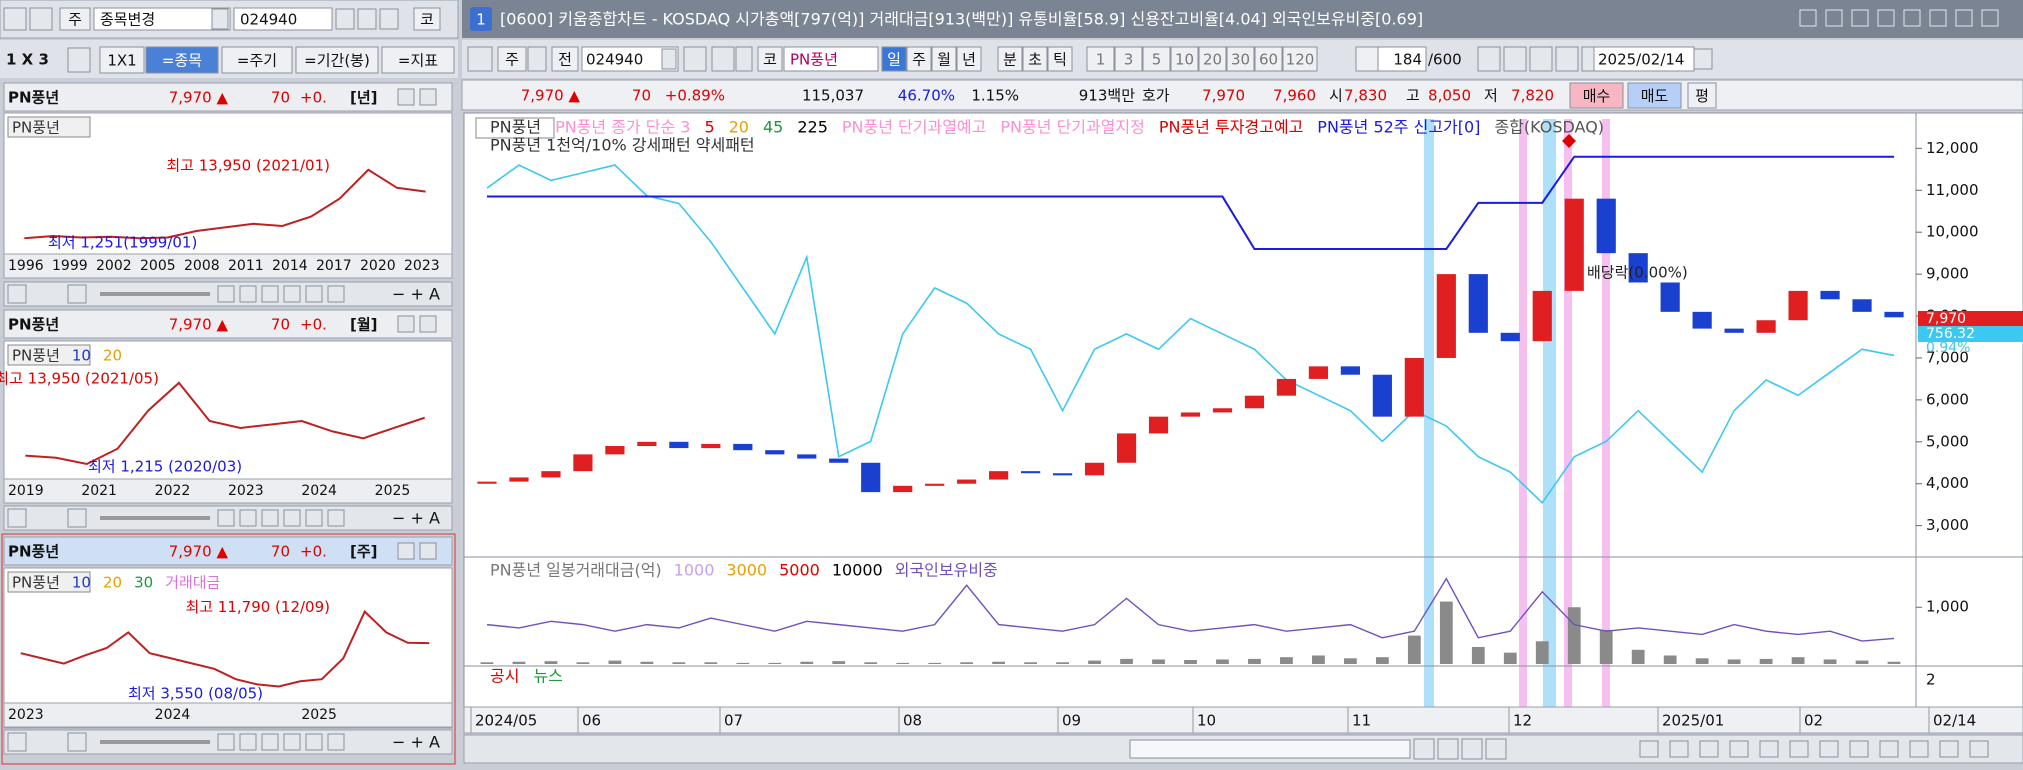 Image resolution: width=2023 pixels, height=770 pixels. What do you see at coordinates (1798, 660) in the screenshot?
I see `amount-bar` at bounding box center [1798, 660].